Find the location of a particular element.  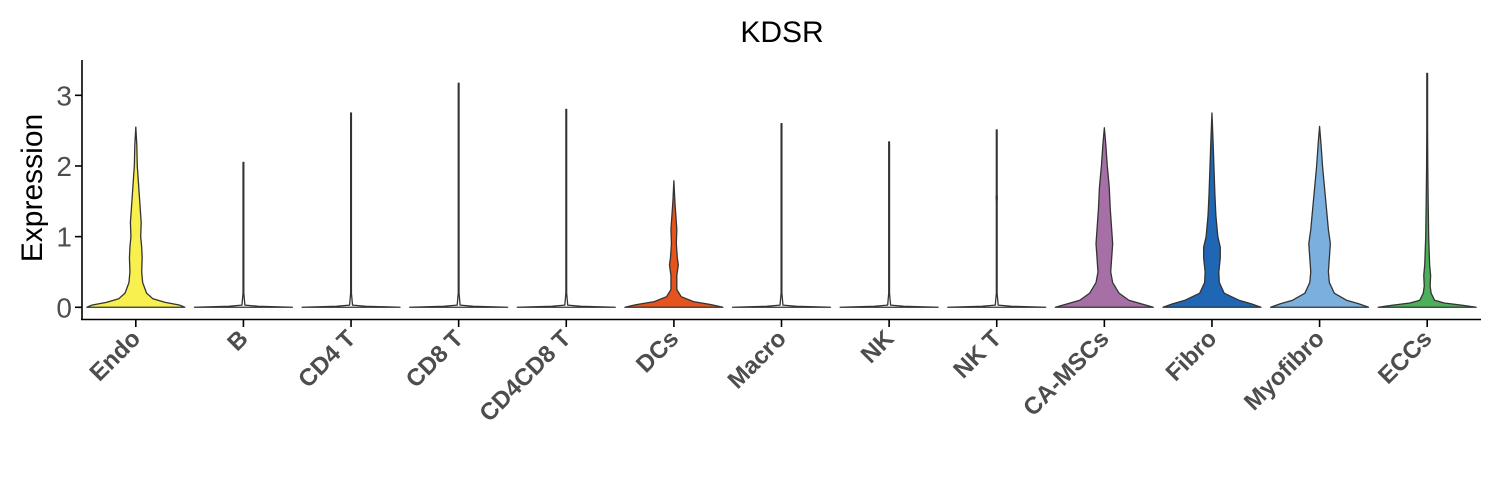

violin-nk is located at coordinates (889, 224).